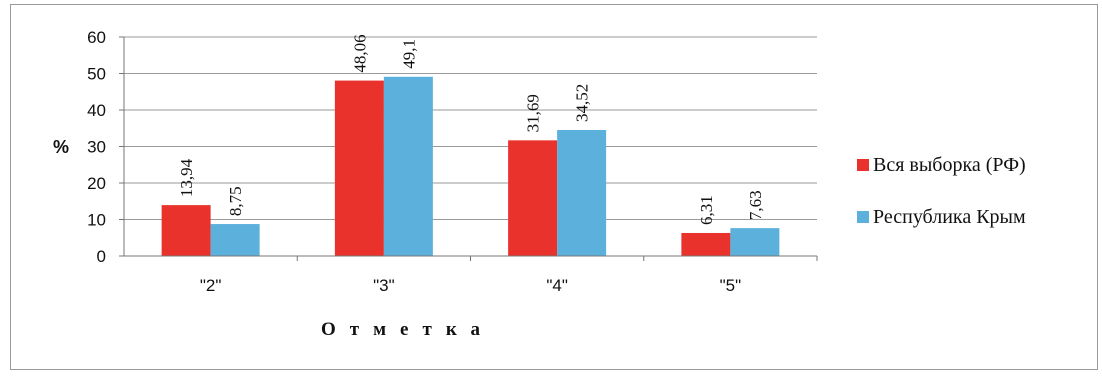 Image resolution: width=1102 pixels, height=376 pixels. Describe the element at coordinates (235, 201) in the screenshot. I see `data-label: 8,75` at that location.